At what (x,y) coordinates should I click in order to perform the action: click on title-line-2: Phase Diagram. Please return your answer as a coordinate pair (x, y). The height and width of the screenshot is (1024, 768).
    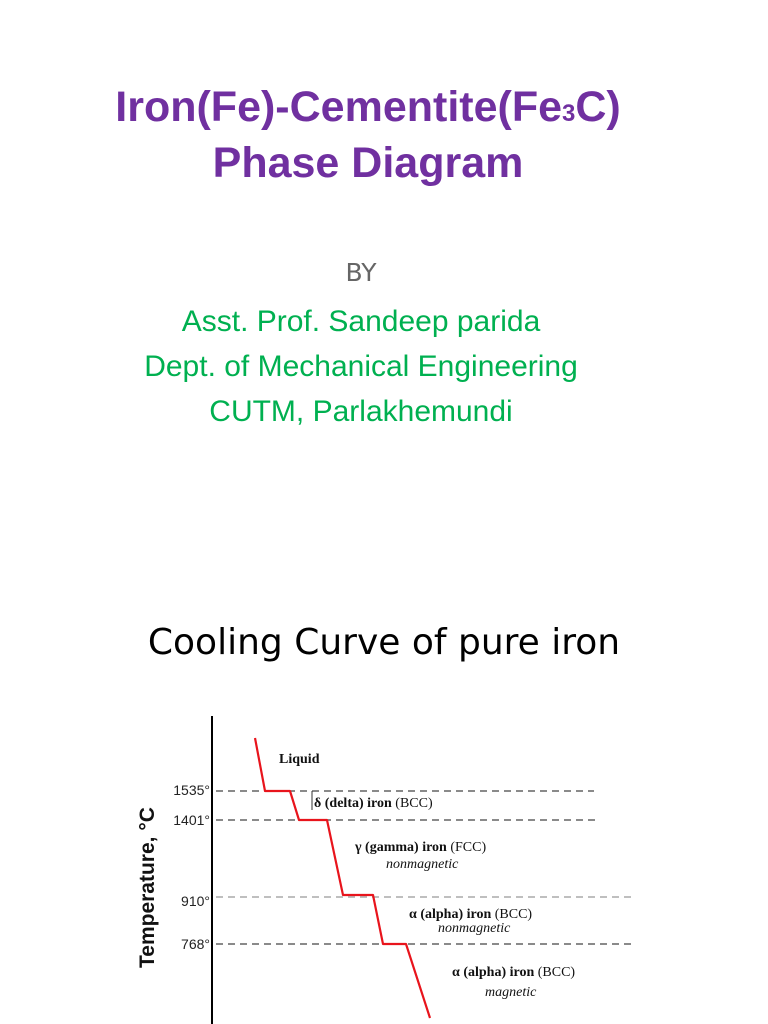
    Looking at the image, I should click on (368, 163).